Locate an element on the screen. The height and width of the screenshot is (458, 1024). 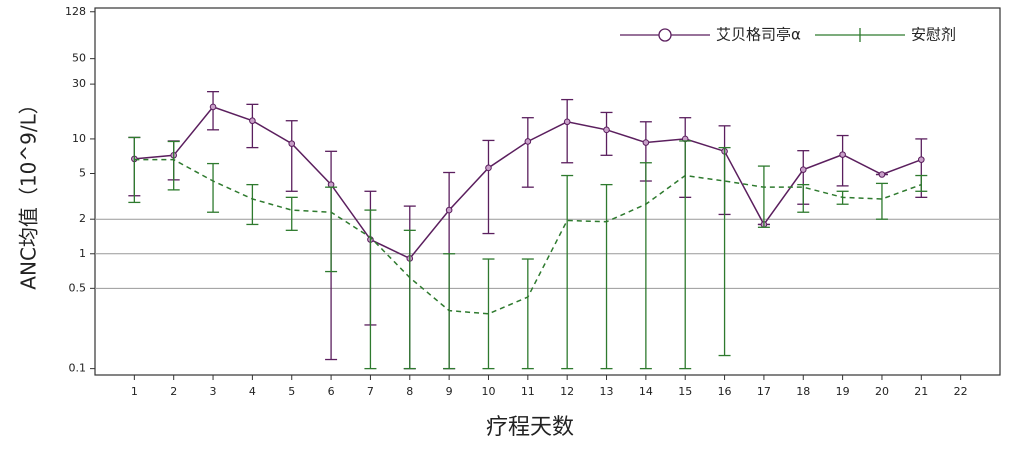
x-tick-label: 7 is located at coordinates (370, 391).